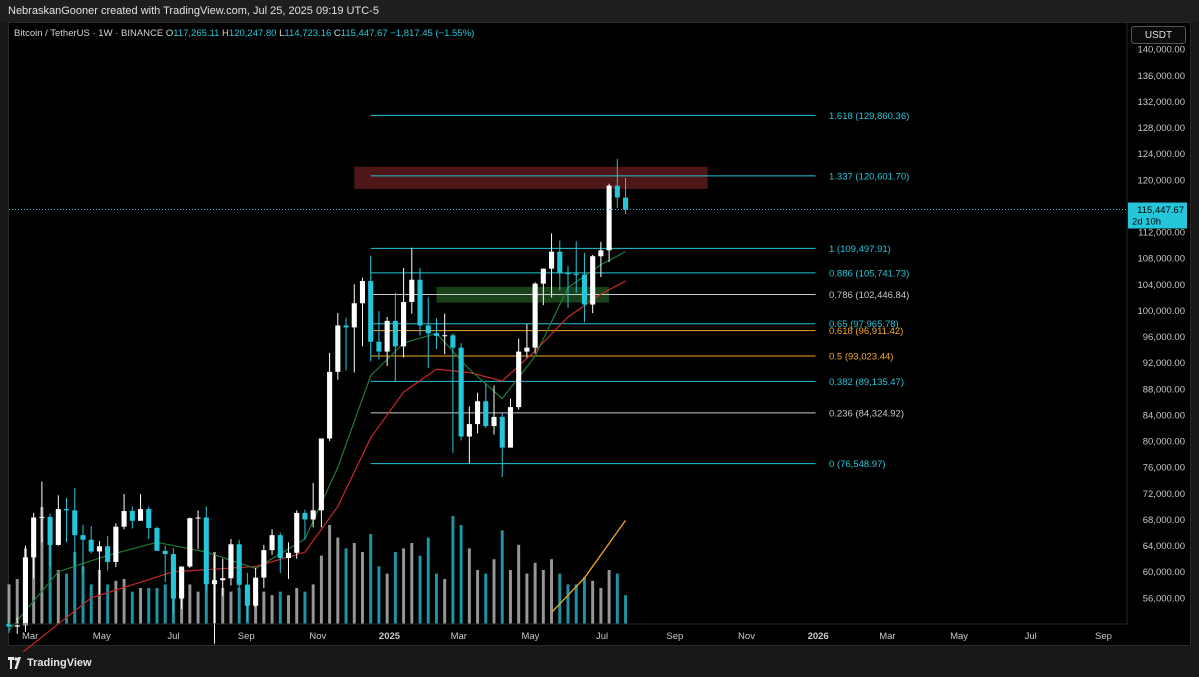 The height and width of the screenshot is (677, 1199). What do you see at coordinates (869, 295) in the screenshot?
I see `fib-label-0.786: 0.786 (102,446.84)` at bounding box center [869, 295].